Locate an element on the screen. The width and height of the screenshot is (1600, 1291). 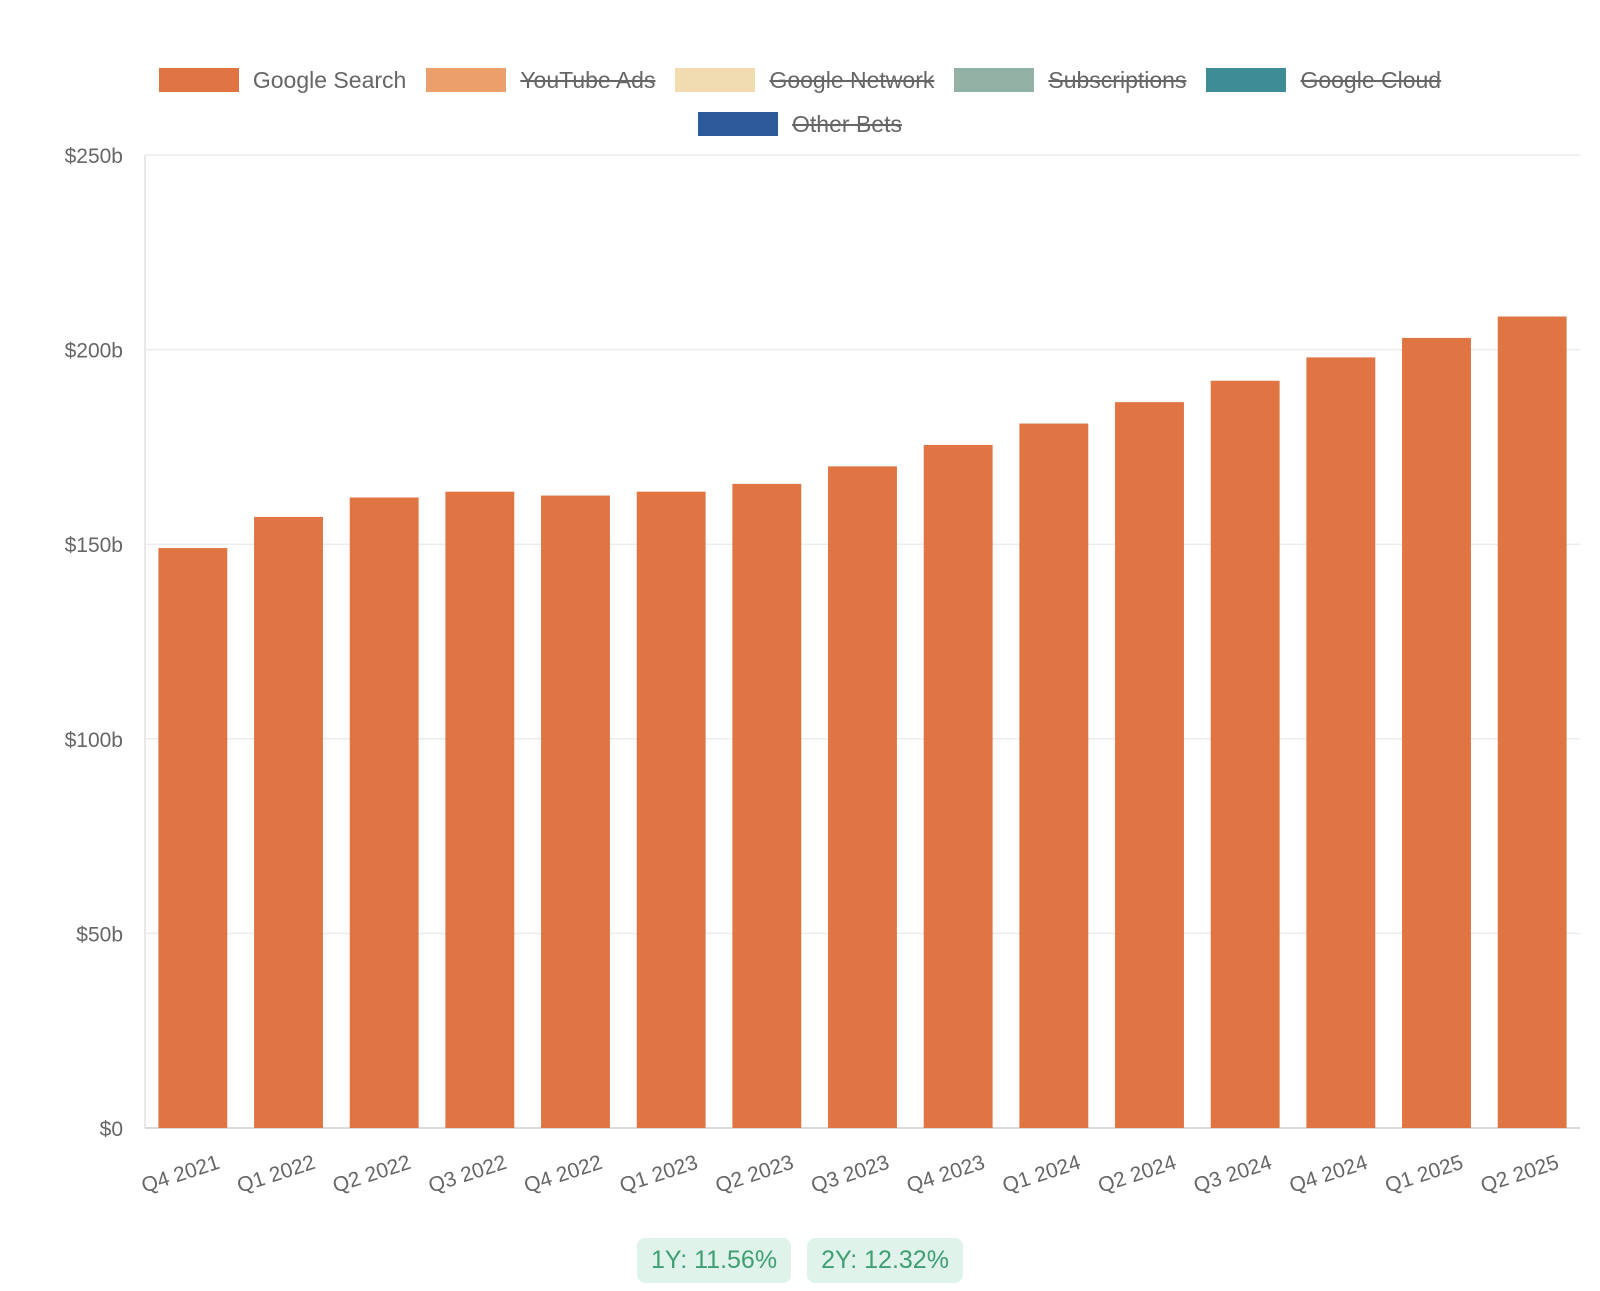
x-tick-label: Q4 2022 is located at coordinates (563, 1174).